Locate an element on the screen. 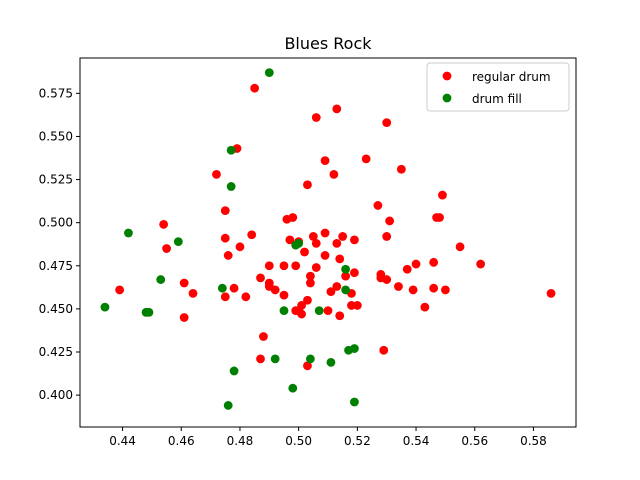 The width and height of the screenshot is (640, 480). x-tick-label: 0.54 is located at coordinates (416, 441).